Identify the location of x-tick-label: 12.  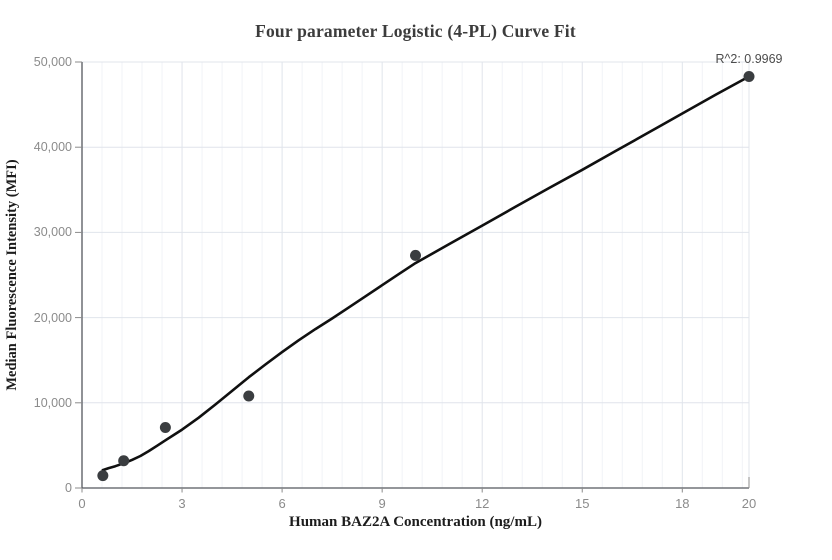
(482, 503).